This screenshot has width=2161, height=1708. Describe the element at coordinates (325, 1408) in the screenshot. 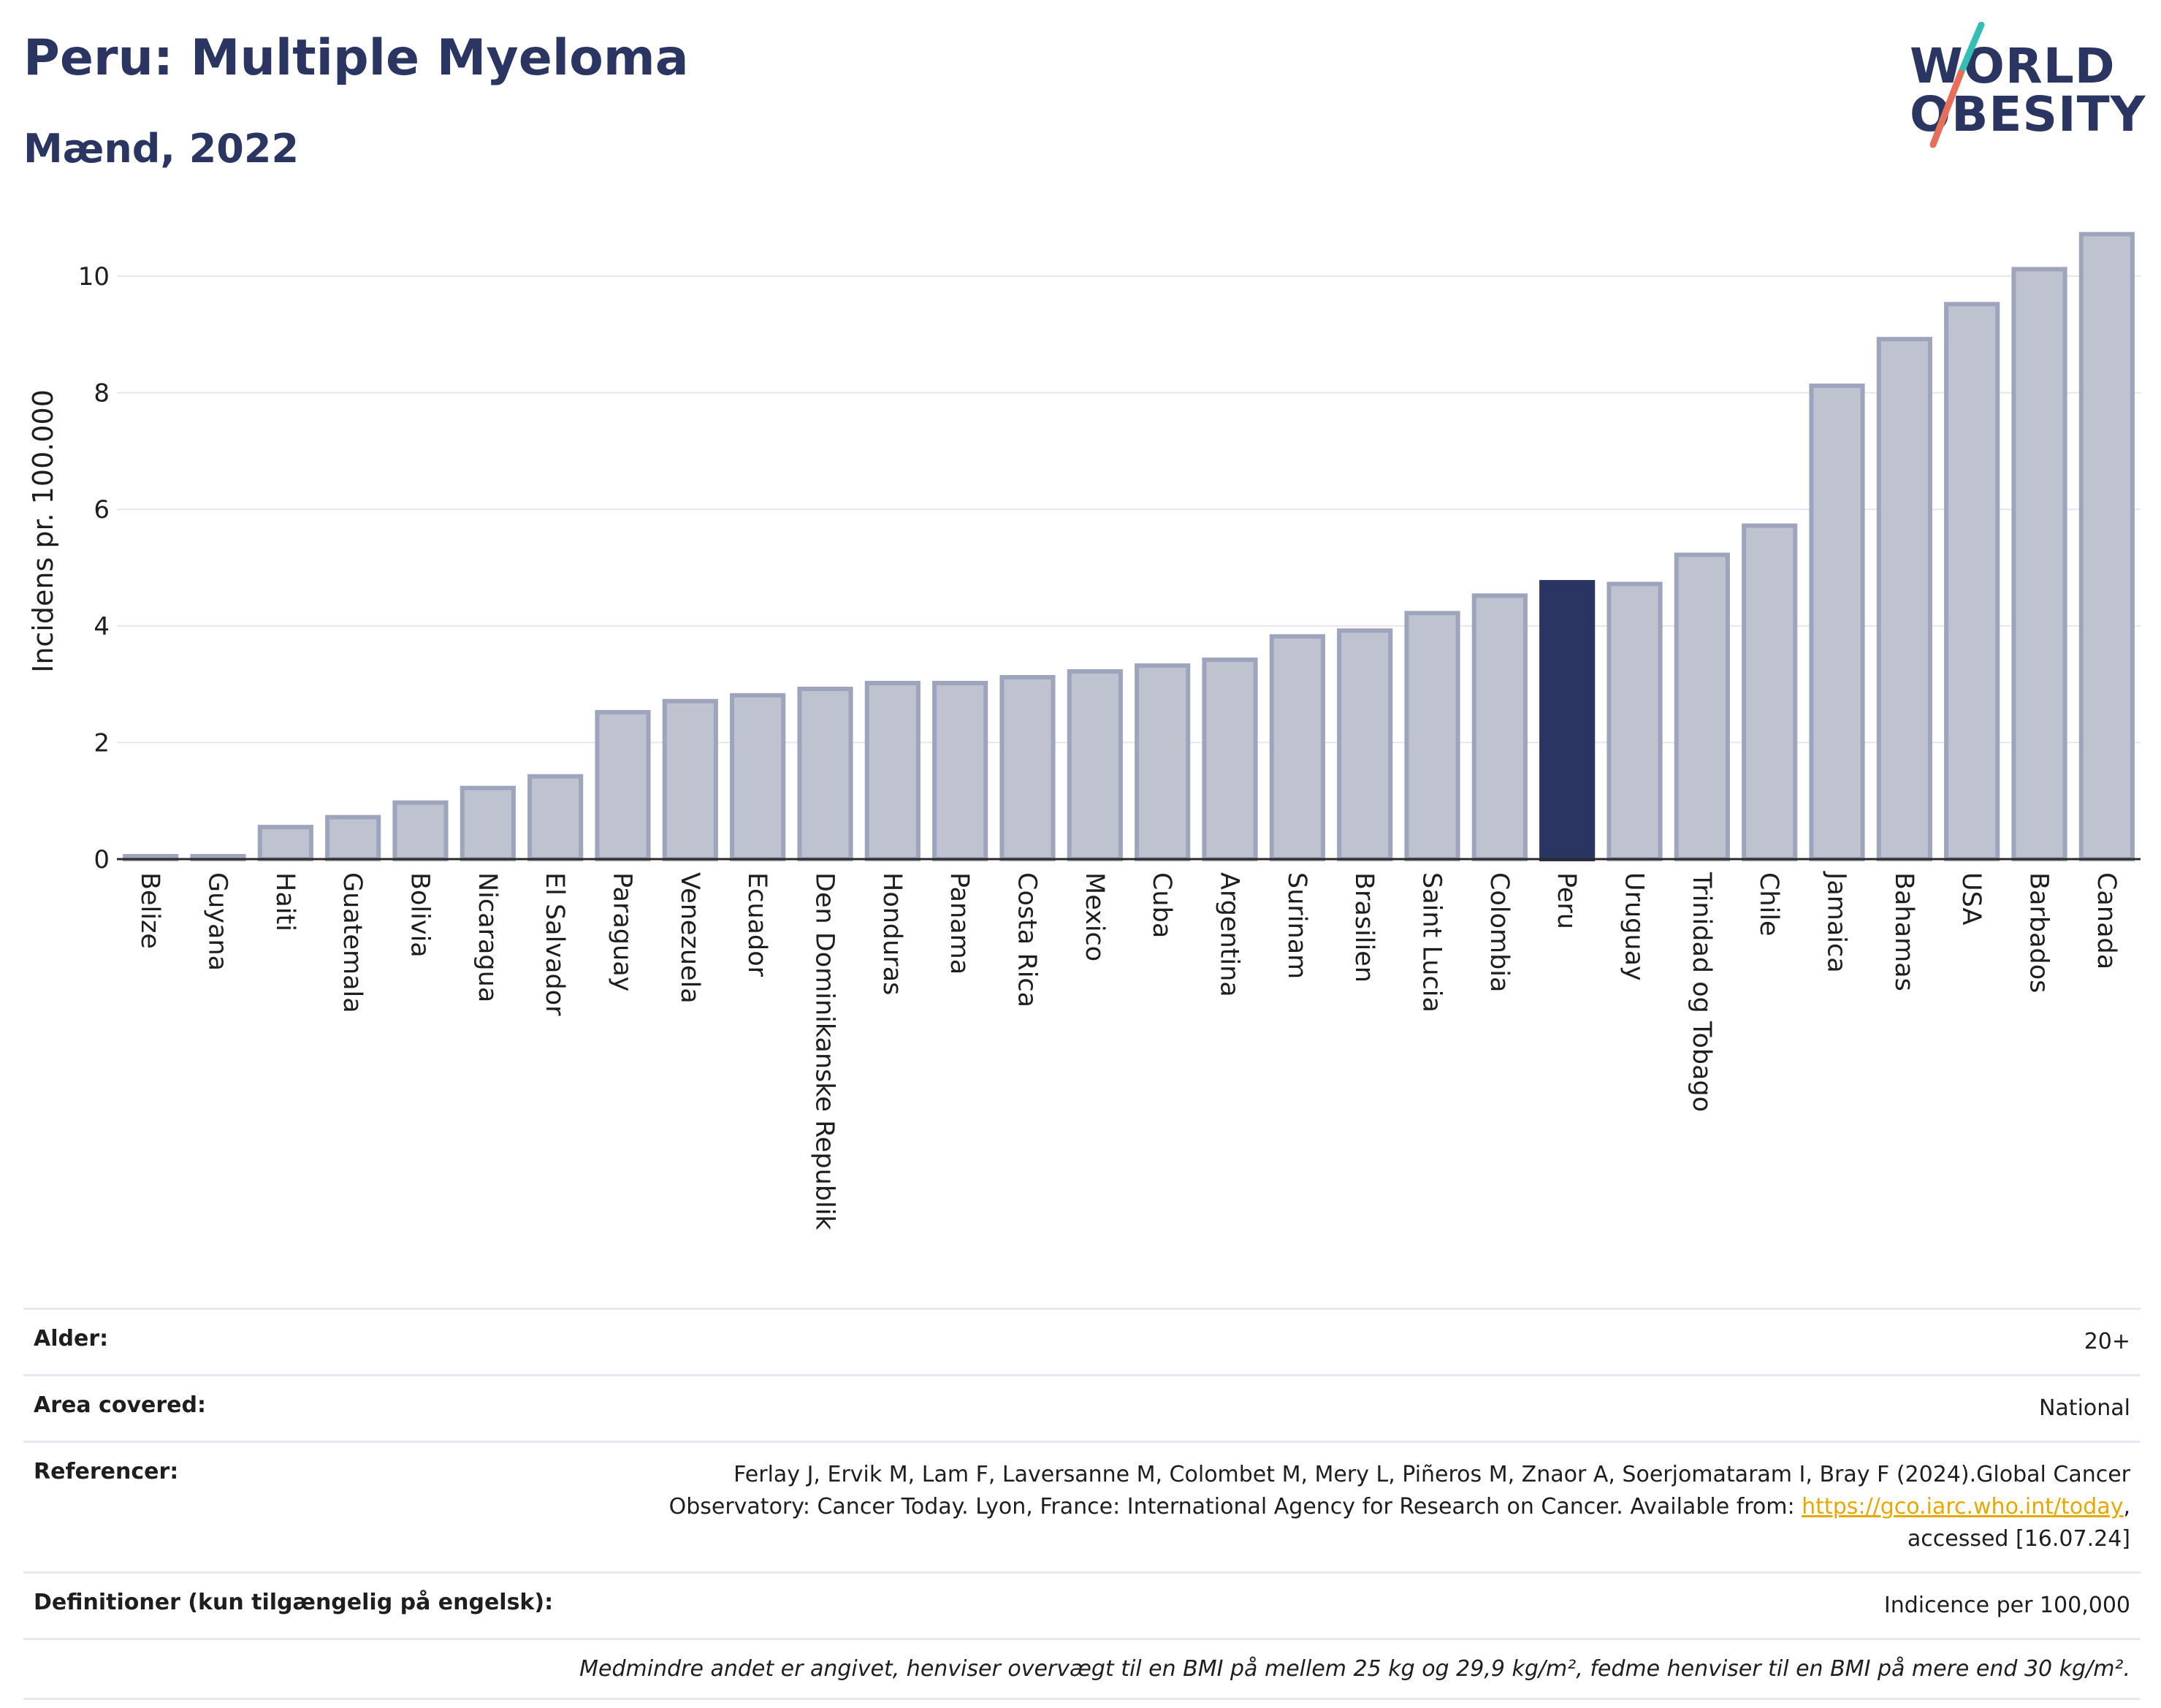

I see `info-label: Area covered:` at that location.